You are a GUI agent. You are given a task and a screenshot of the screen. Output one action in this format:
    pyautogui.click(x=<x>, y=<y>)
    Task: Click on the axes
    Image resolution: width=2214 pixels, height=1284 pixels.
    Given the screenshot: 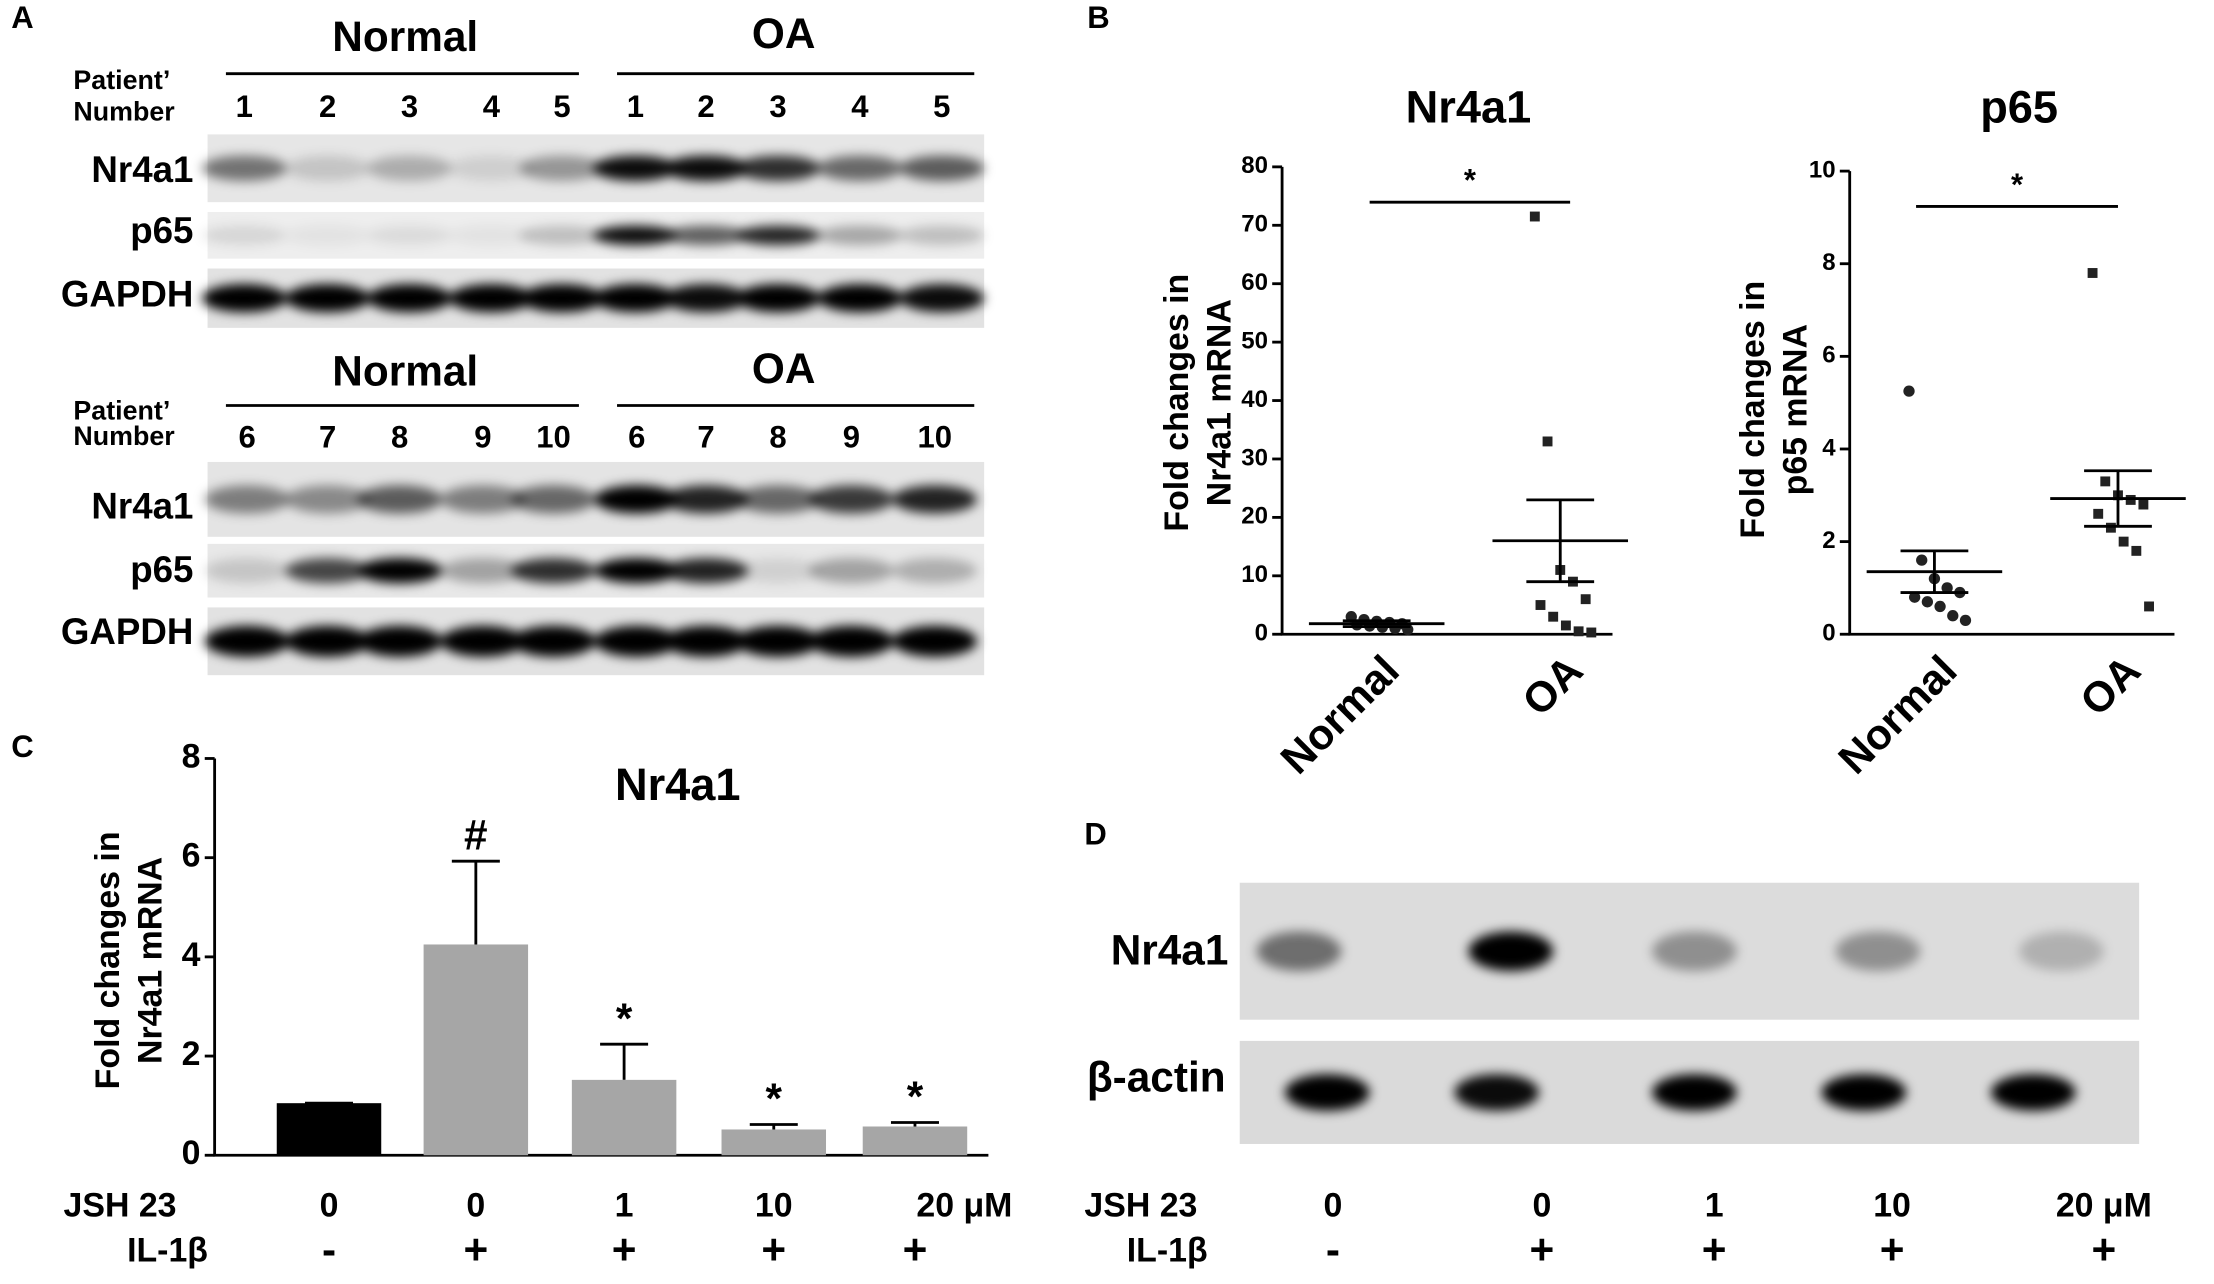 What is the action you would take?
    pyautogui.click(x=1446, y=401)
    